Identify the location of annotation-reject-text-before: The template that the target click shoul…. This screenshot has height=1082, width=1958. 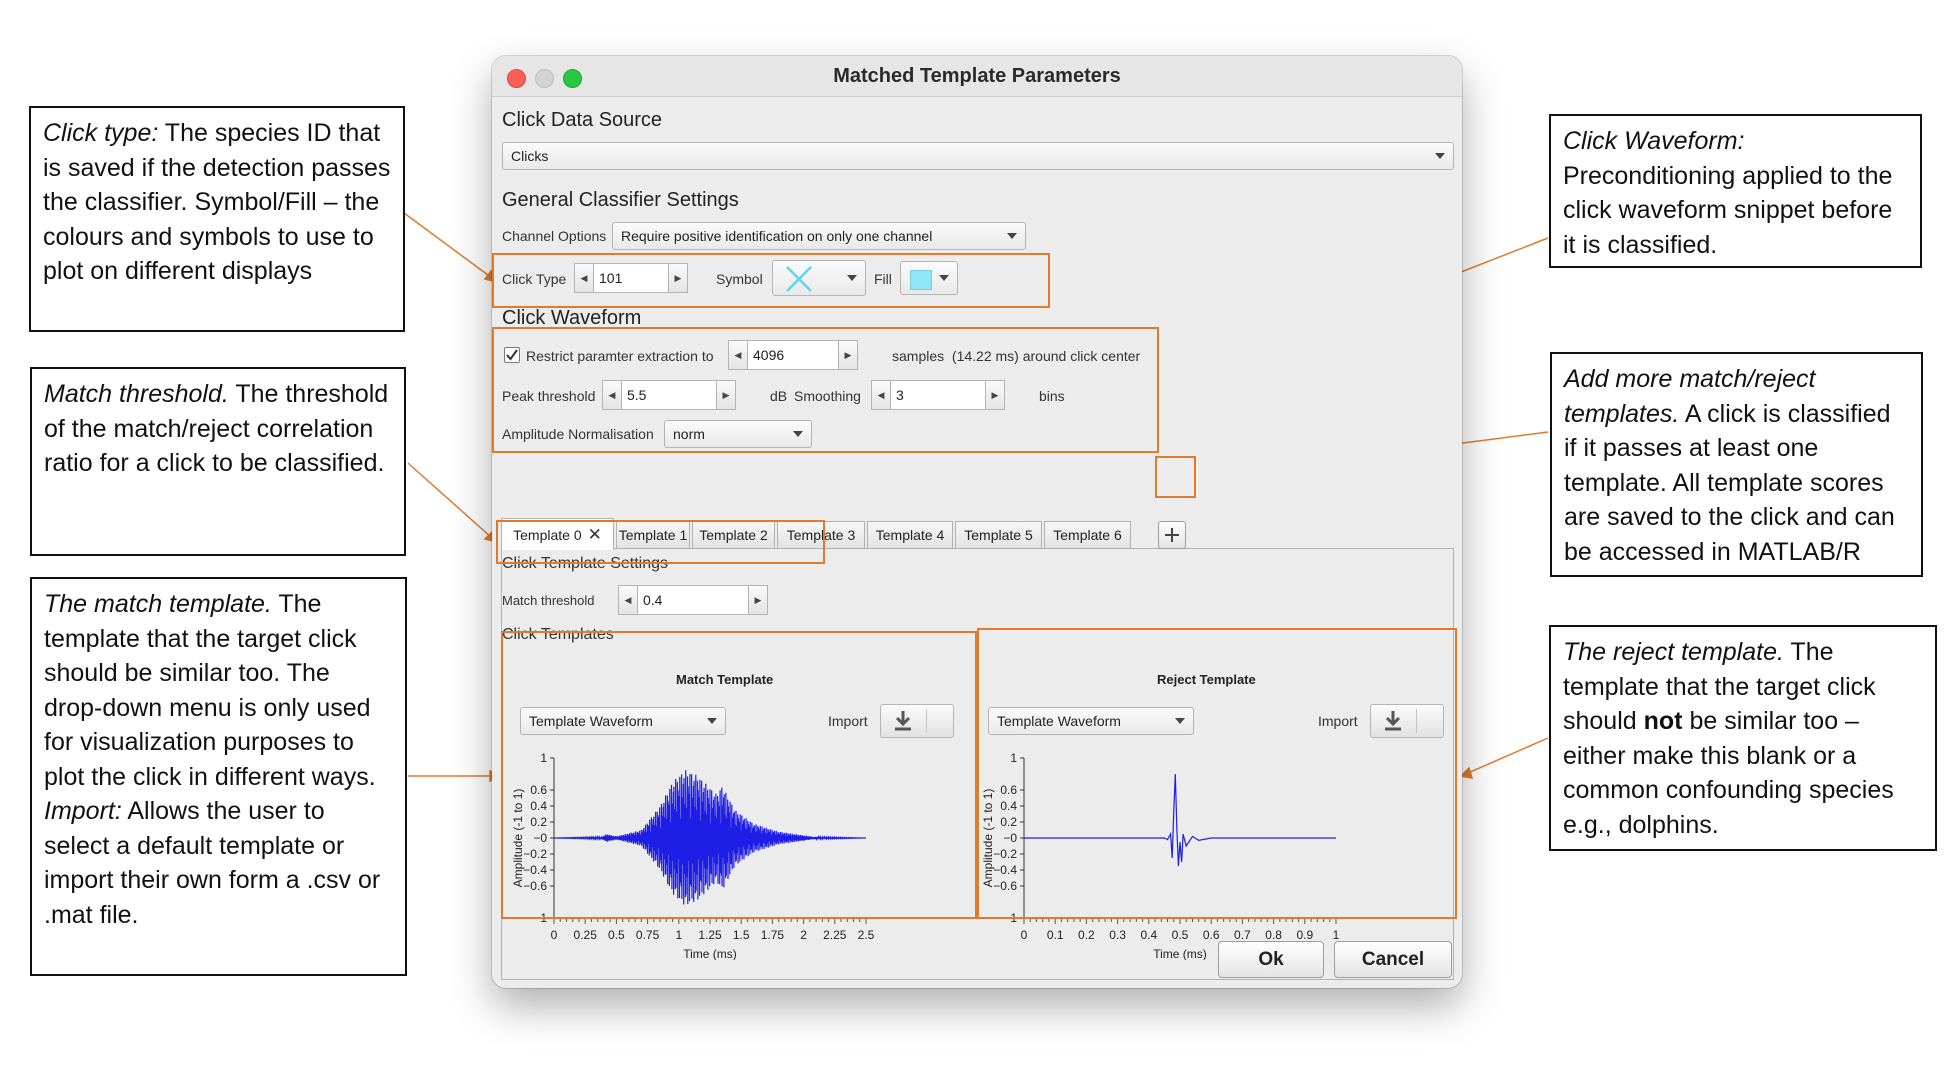
(1719, 686).